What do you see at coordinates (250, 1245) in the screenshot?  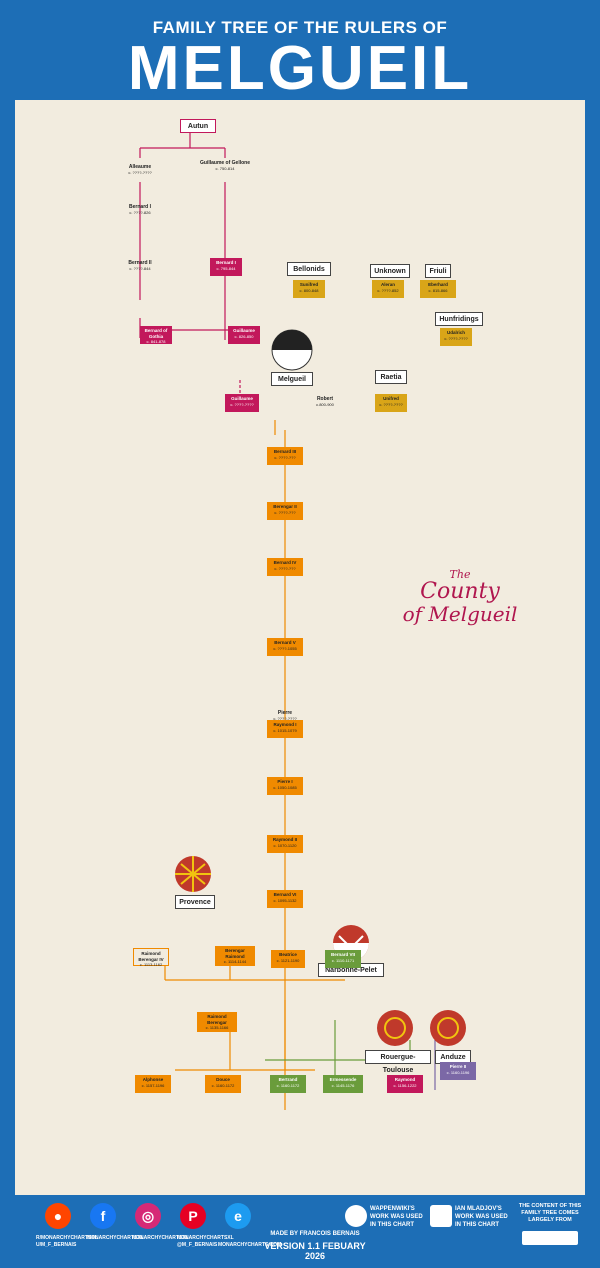 I see `footer-website: MONARCHYCHARTS.COM` at bounding box center [250, 1245].